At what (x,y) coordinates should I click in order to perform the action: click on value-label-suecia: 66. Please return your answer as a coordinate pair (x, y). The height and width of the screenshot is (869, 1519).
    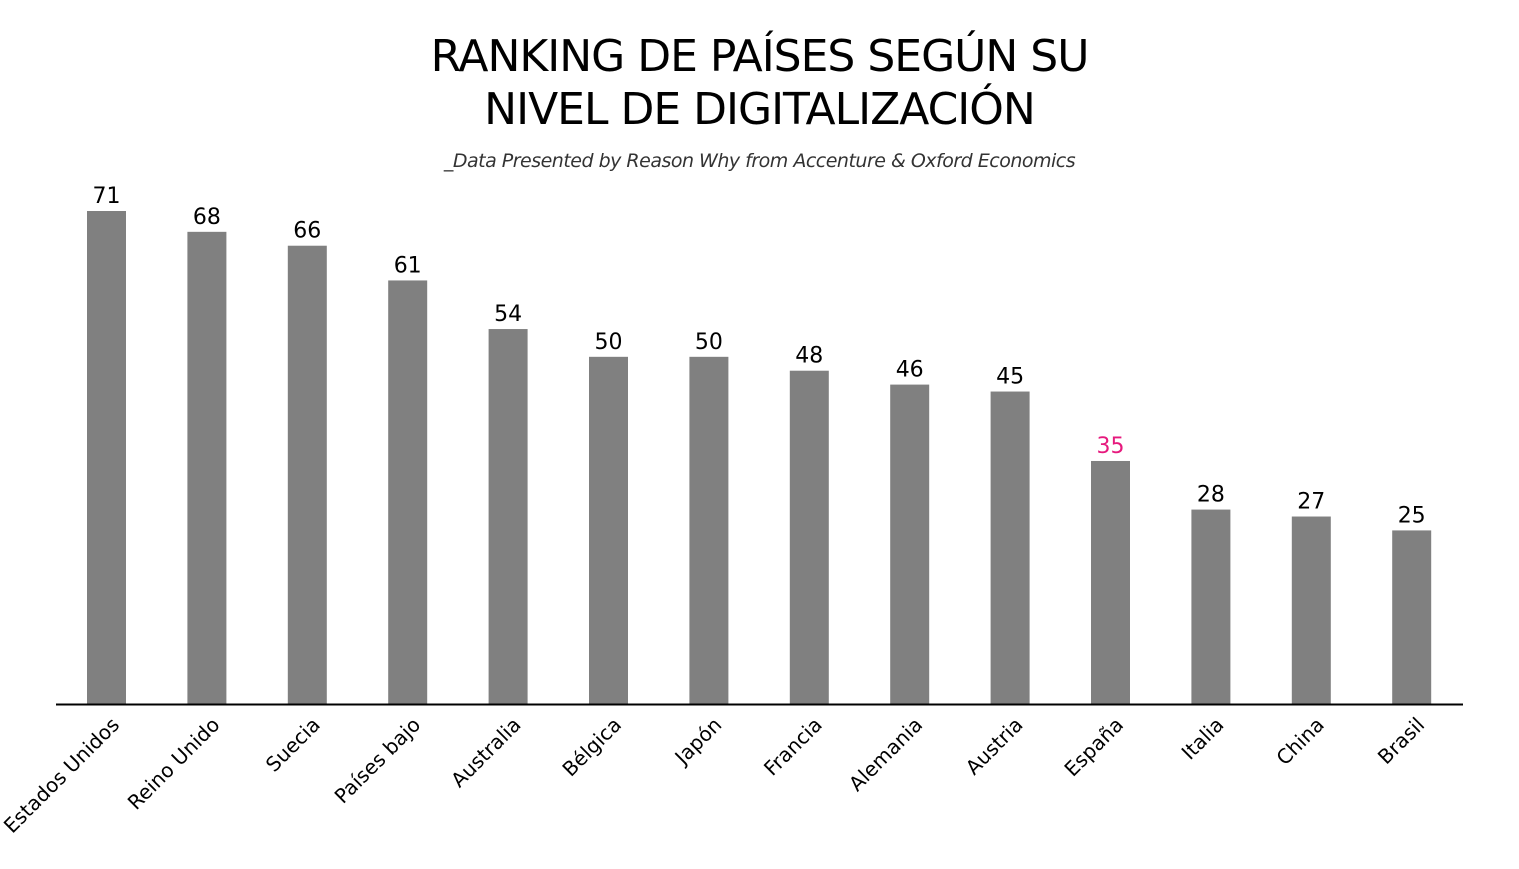
    Looking at the image, I should click on (307, 231).